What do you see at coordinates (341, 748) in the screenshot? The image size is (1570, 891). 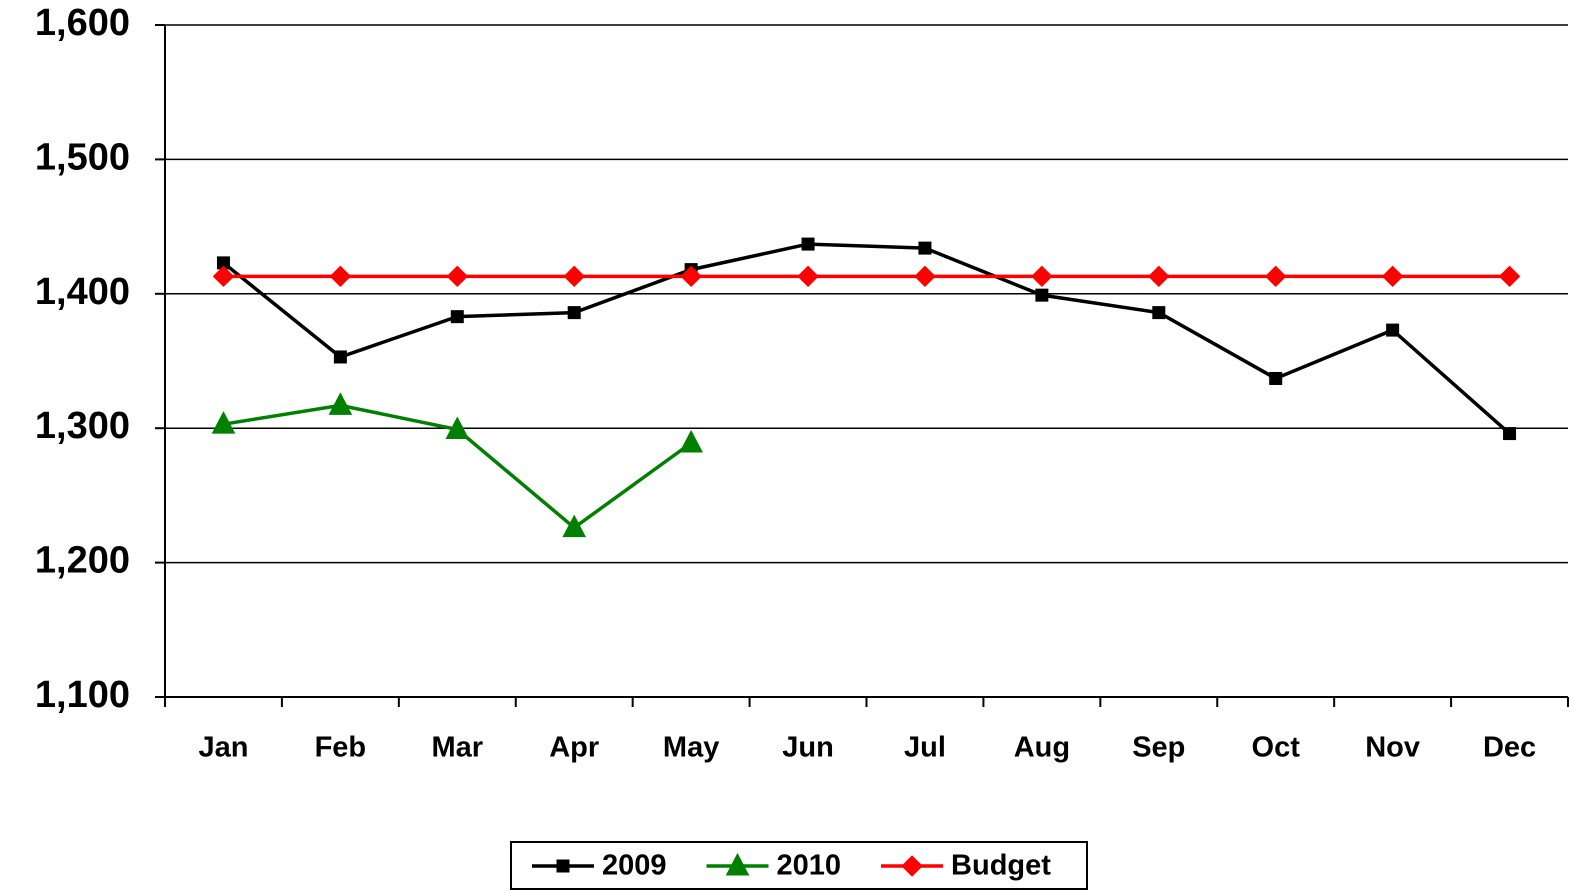 I see `x-tick-label: Feb` at bounding box center [341, 748].